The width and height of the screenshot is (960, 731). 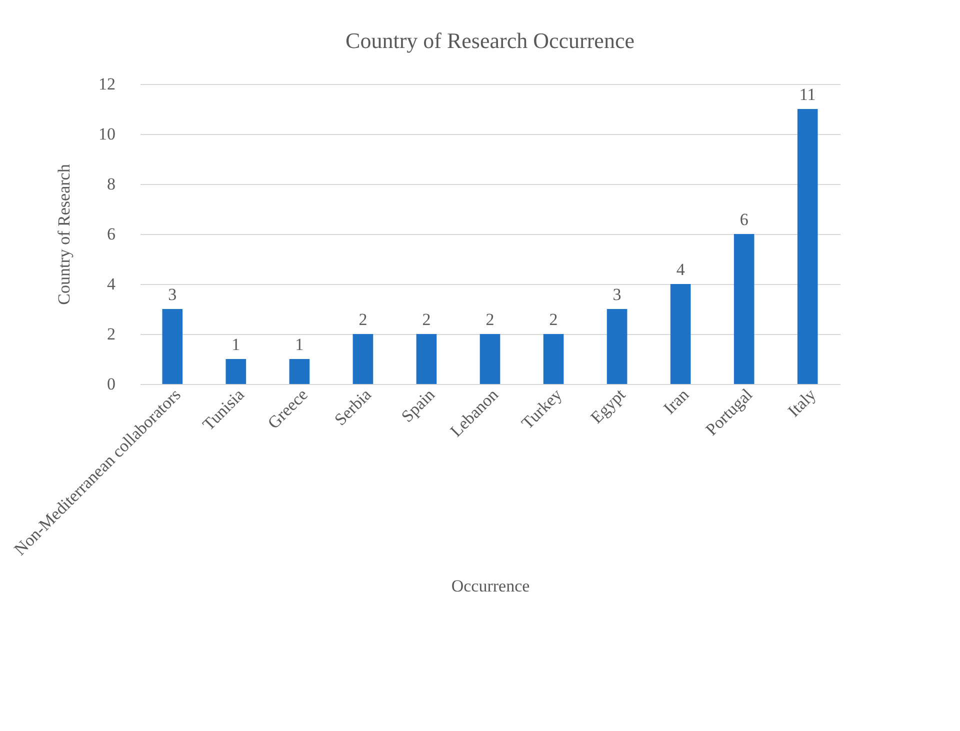 What do you see at coordinates (490, 586) in the screenshot?
I see `x-axis-title: Occurrence` at bounding box center [490, 586].